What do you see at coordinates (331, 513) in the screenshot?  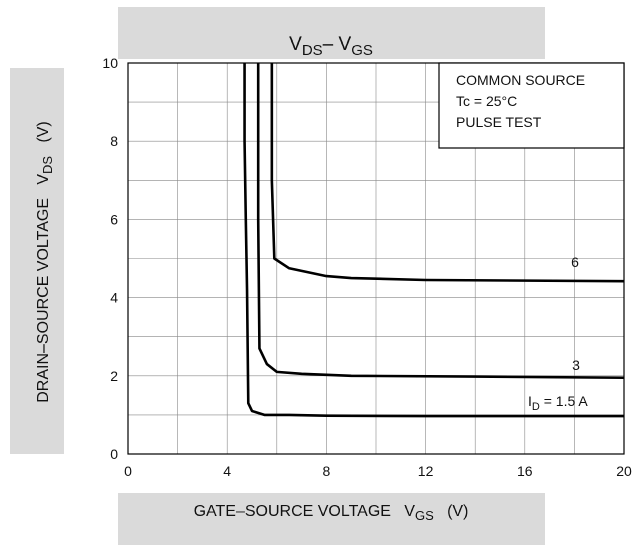 I see `x-axis-label: GATE–SOURCE VOLTAGE VGS (V)` at bounding box center [331, 513].